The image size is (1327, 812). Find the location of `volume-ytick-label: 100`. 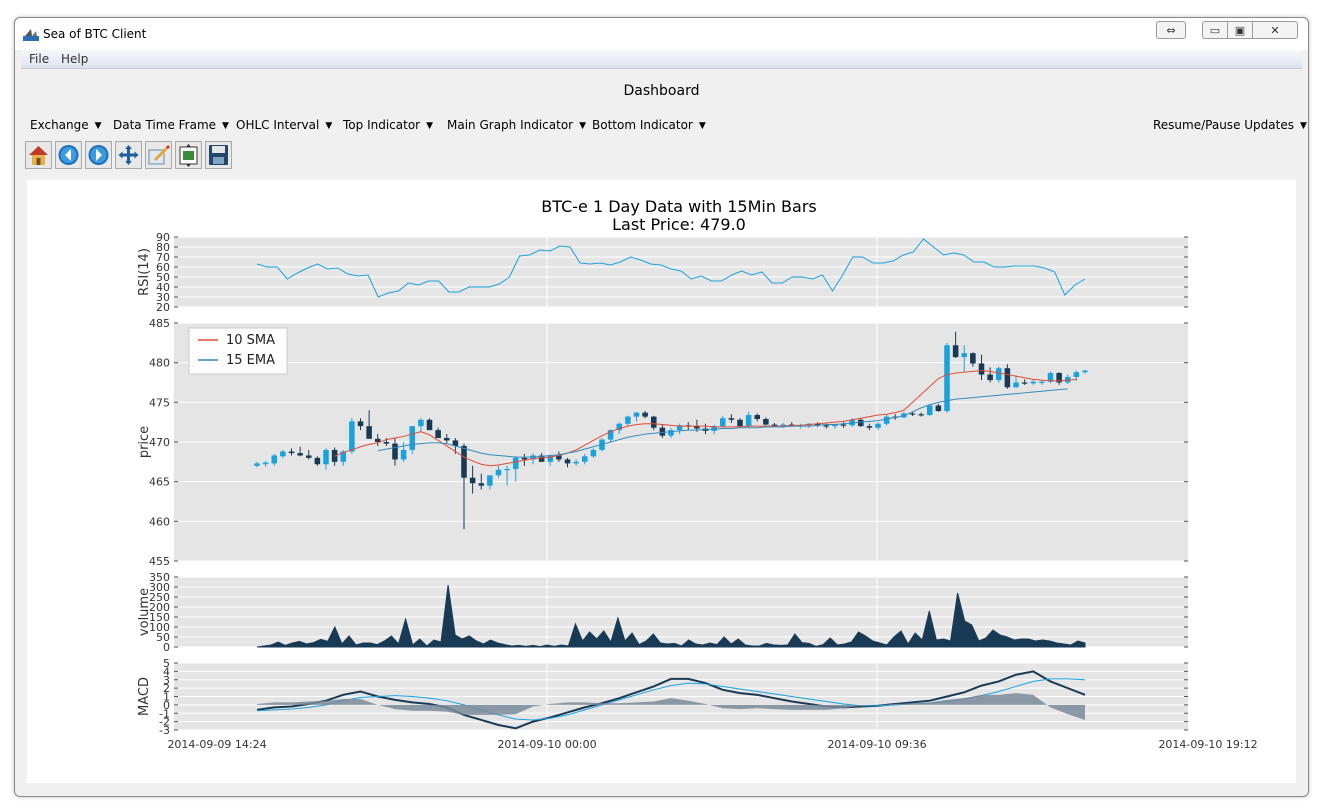

volume-ytick-label: 100 is located at coordinates (159, 627).